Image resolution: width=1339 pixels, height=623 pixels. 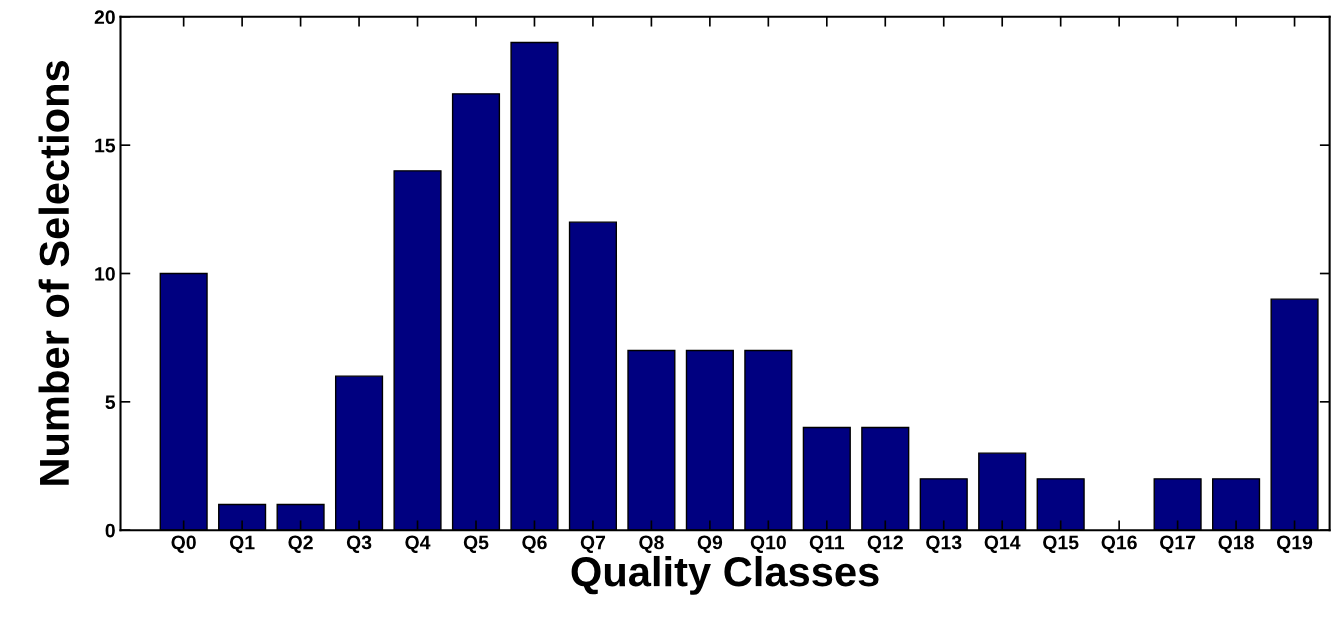 I want to click on x-tick-label: Q0, so click(x=183, y=544).